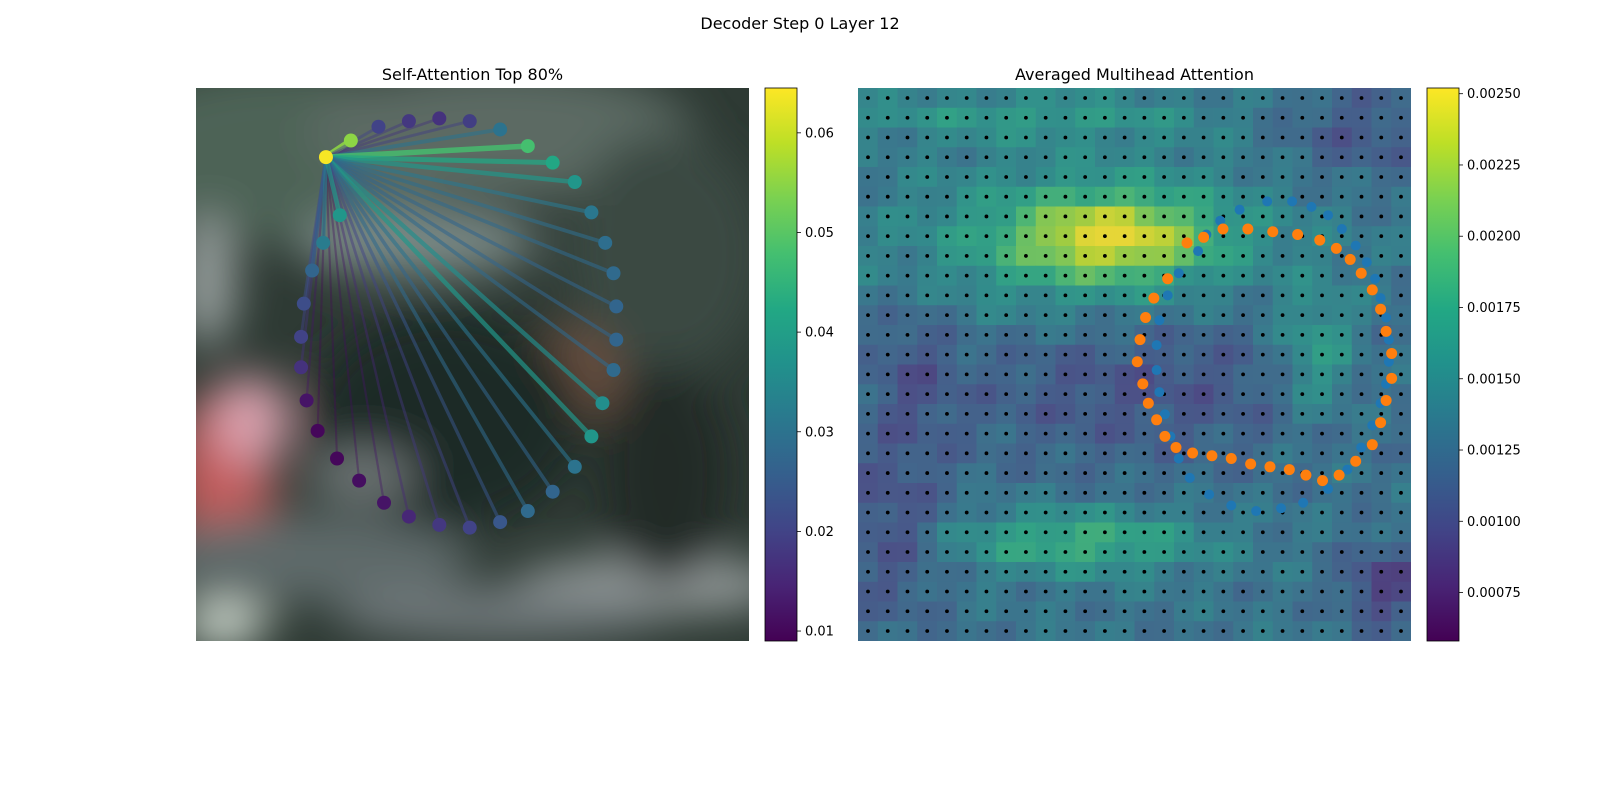 Image resolution: width=1600 pixels, height=800 pixels. What do you see at coordinates (1494, 165) in the screenshot?
I see `right-colorbar-tick-label-6: 0.00225` at bounding box center [1494, 165].